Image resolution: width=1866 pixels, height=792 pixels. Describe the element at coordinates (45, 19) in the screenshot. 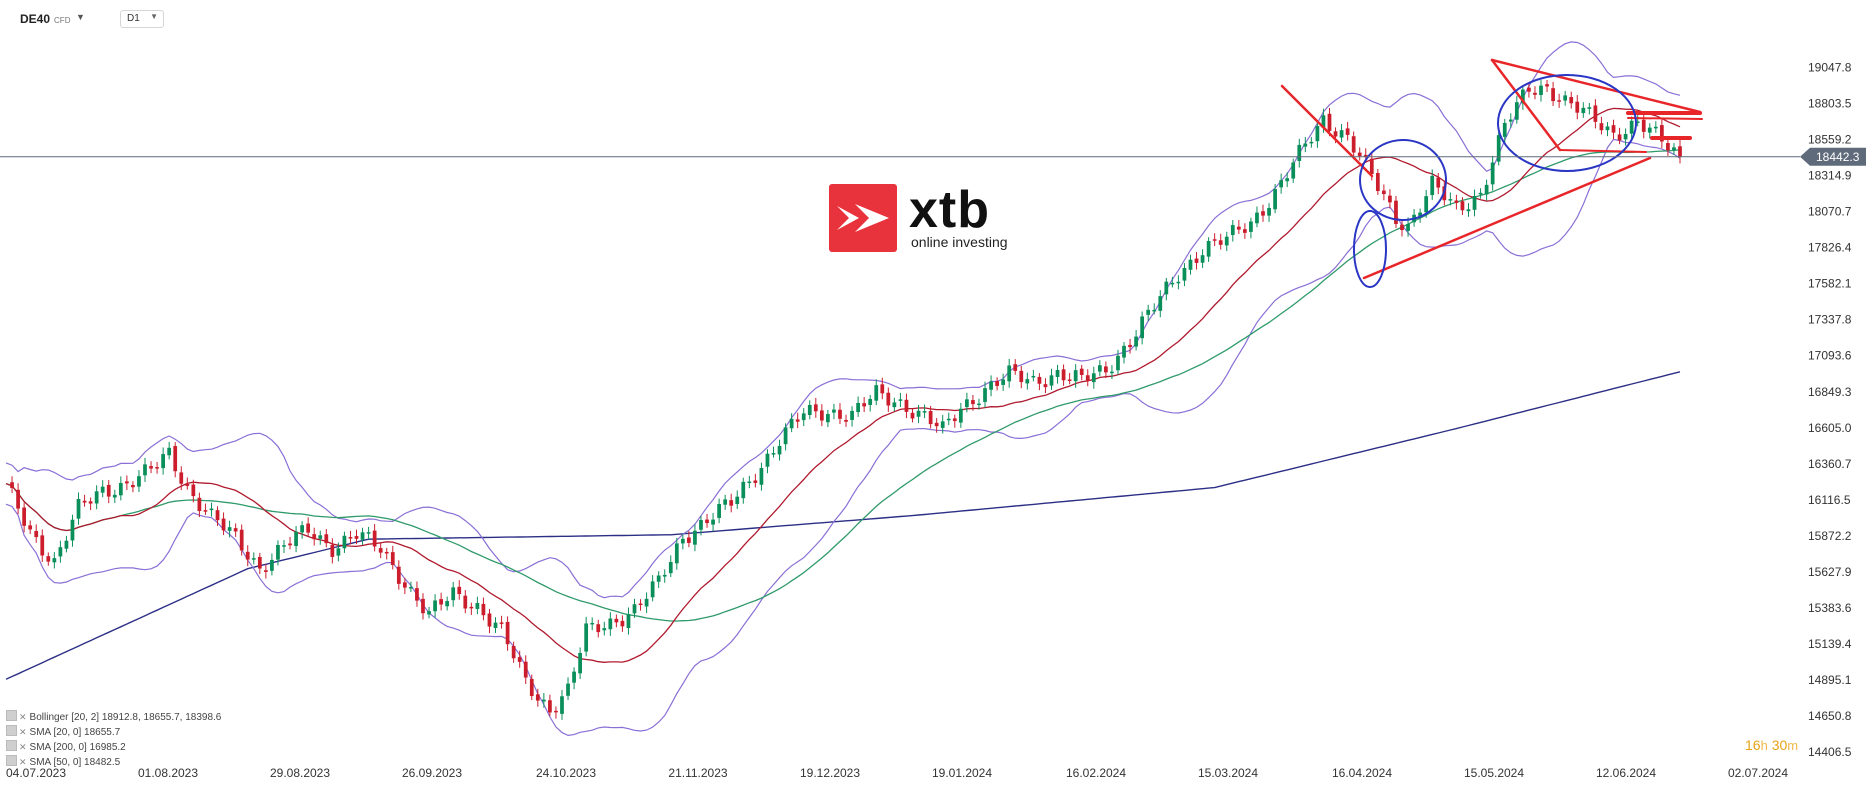

I see `symbol-selector: DE40 CFD` at that location.